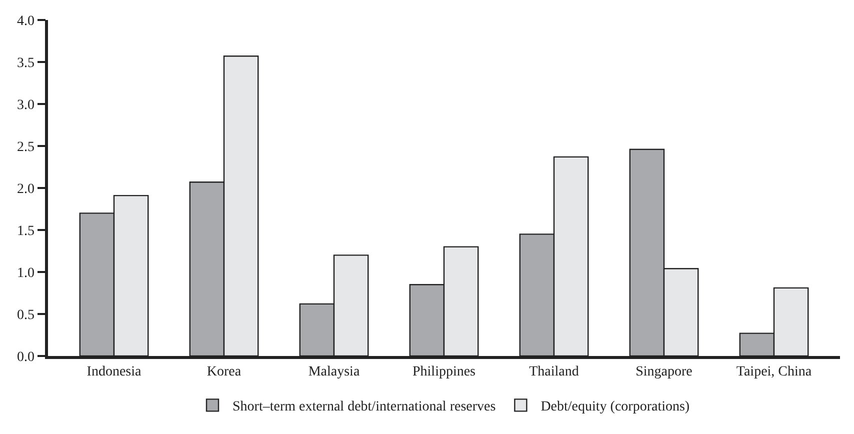 The width and height of the screenshot is (854, 434). Describe the element at coordinates (25, 189) in the screenshot. I see `y-tick-label: 2.0` at that location.